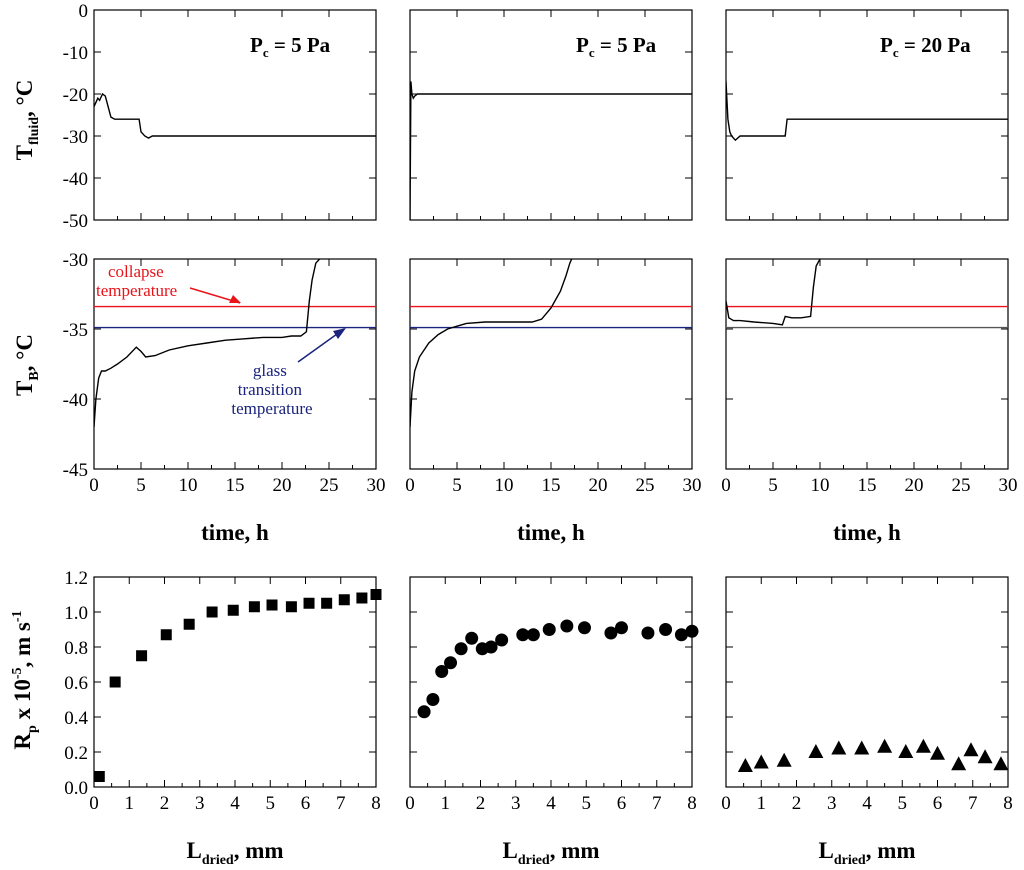 The width and height of the screenshot is (1024, 870). What do you see at coordinates (75, 330) in the screenshot?
I see `ytick-label-tb-1--35: -35` at bounding box center [75, 330].